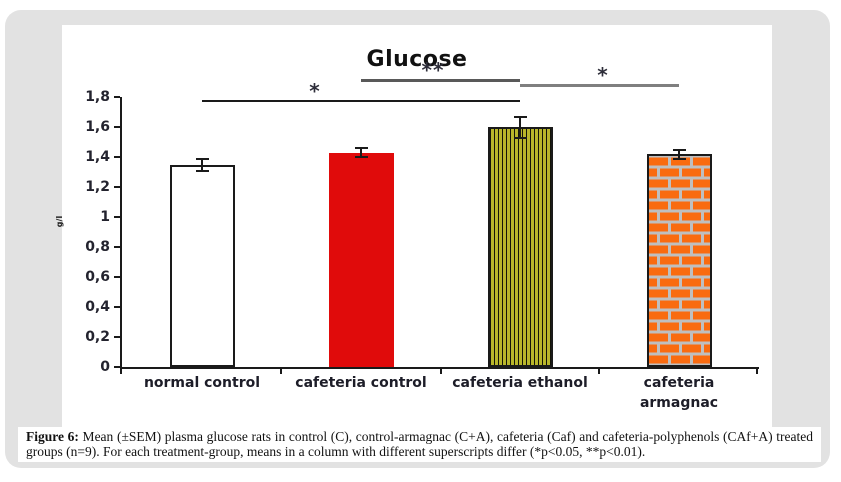 The height and width of the screenshot is (482, 841). I want to click on x-tick-label: cafeteria ethanol, so click(520, 383).